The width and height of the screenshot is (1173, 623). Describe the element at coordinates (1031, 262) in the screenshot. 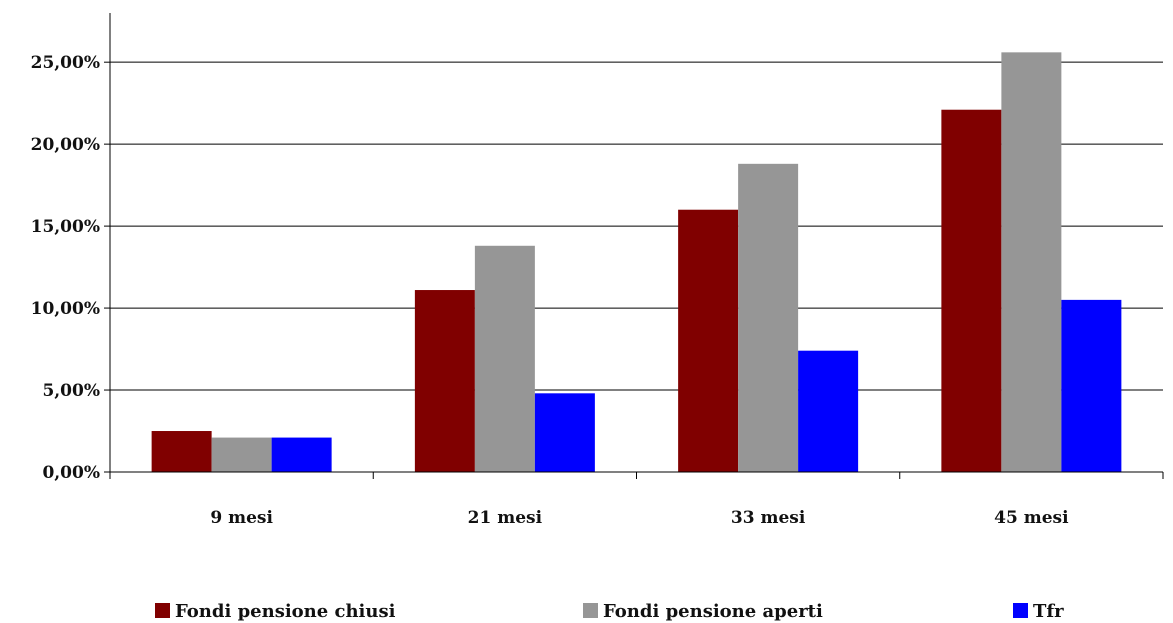

I see `bar-fondi-pensione-aperti-45-mesi` at that location.